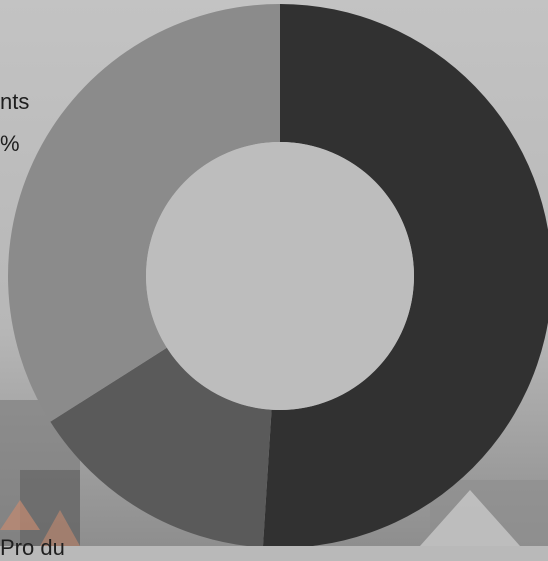  Describe the element at coordinates (15, 101) in the screenshot. I see `slice-label-line-1: nts` at that location.